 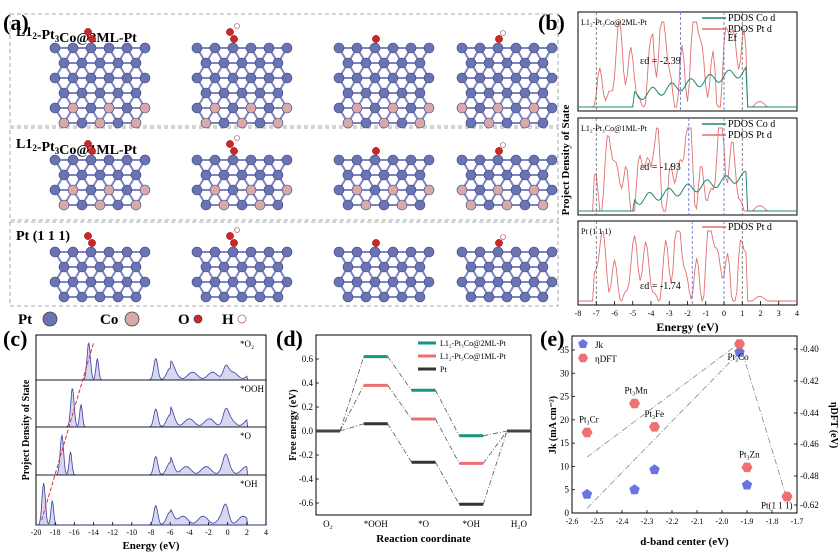 I want to click on x-axis-label: Reaction coordinate, so click(x=423, y=539).